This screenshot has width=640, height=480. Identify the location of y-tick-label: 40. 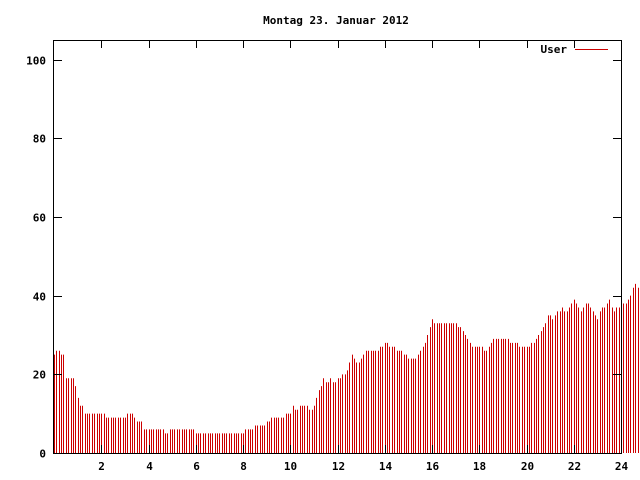
(39, 297).